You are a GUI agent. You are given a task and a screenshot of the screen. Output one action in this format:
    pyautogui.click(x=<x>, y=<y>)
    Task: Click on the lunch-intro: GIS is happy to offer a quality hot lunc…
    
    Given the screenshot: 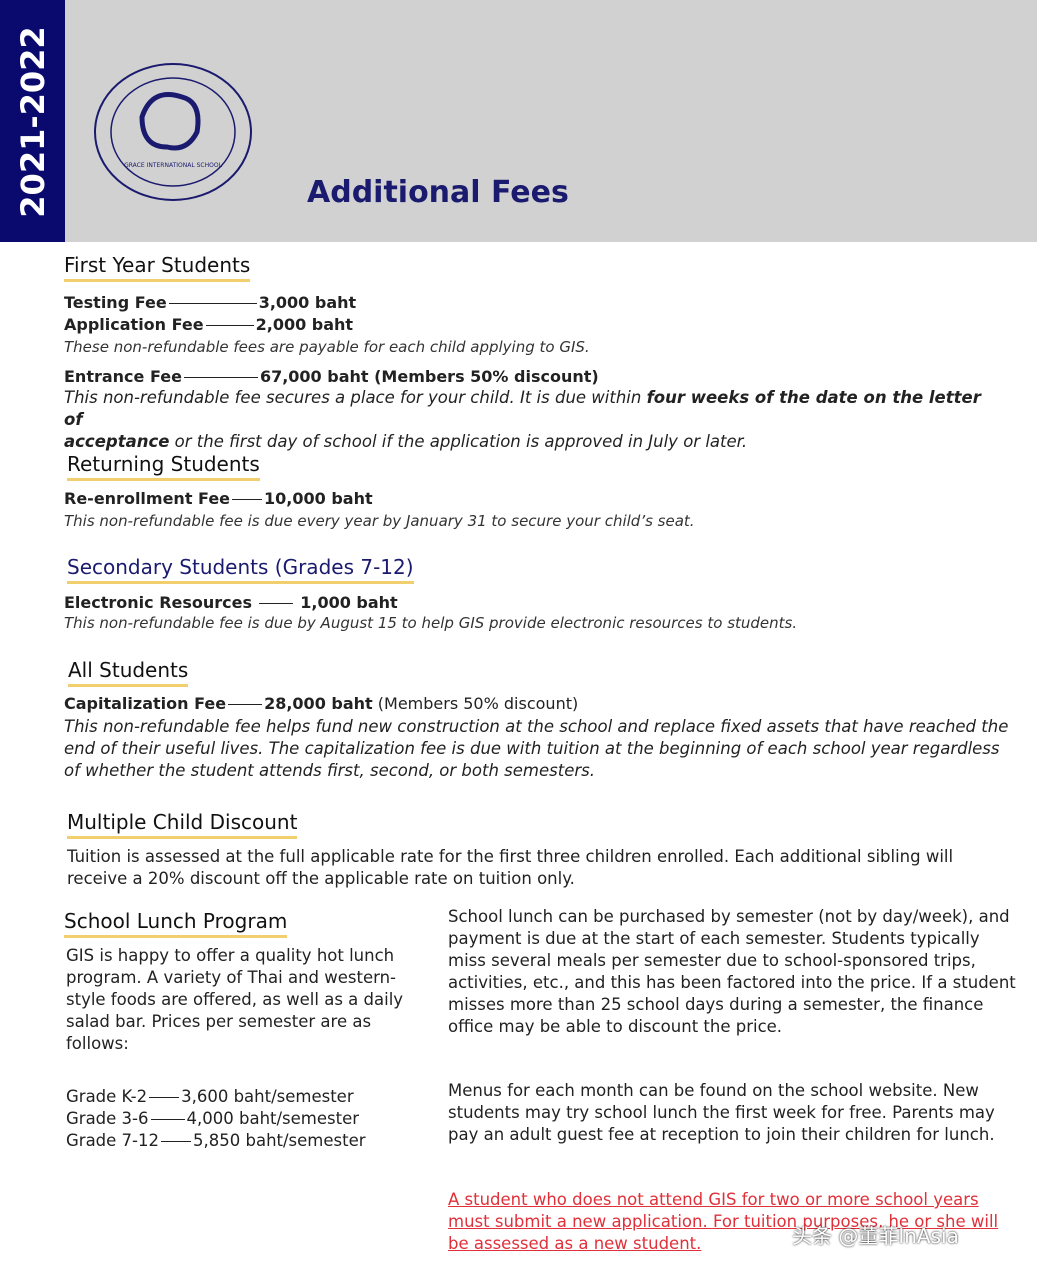 What is the action you would take?
    pyautogui.click(x=235, y=999)
    